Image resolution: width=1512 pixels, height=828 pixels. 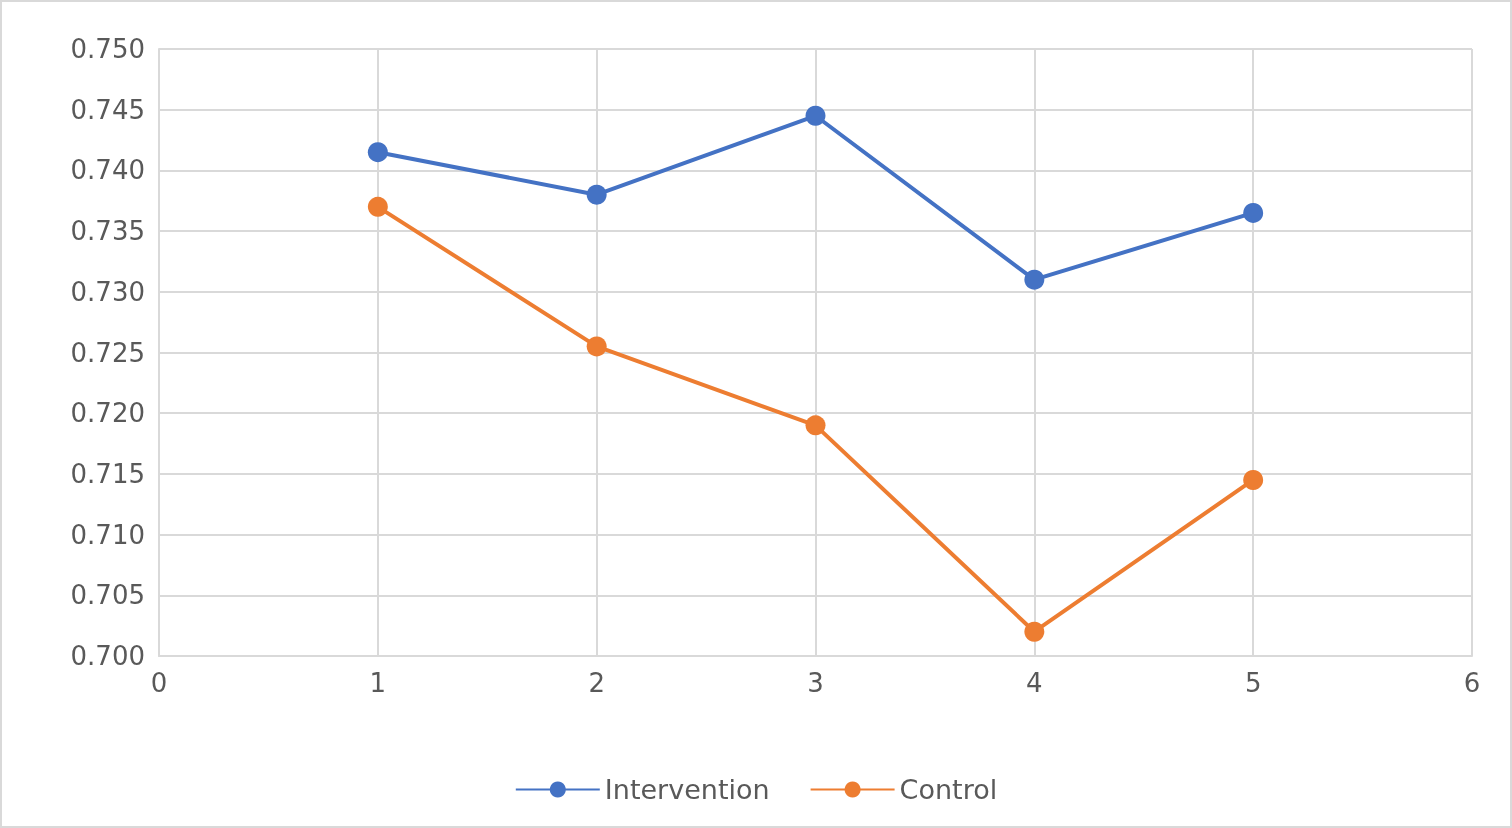 What do you see at coordinates (107, 231) in the screenshot?
I see `y-tick-label: 0.735` at bounding box center [107, 231].